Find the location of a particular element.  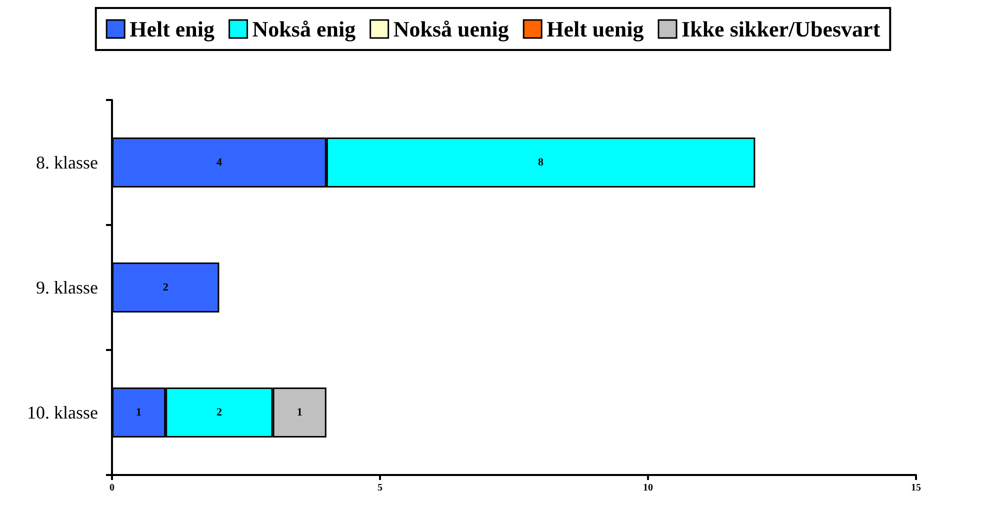

y-tick-label: 10. klasse is located at coordinates (62, 412).